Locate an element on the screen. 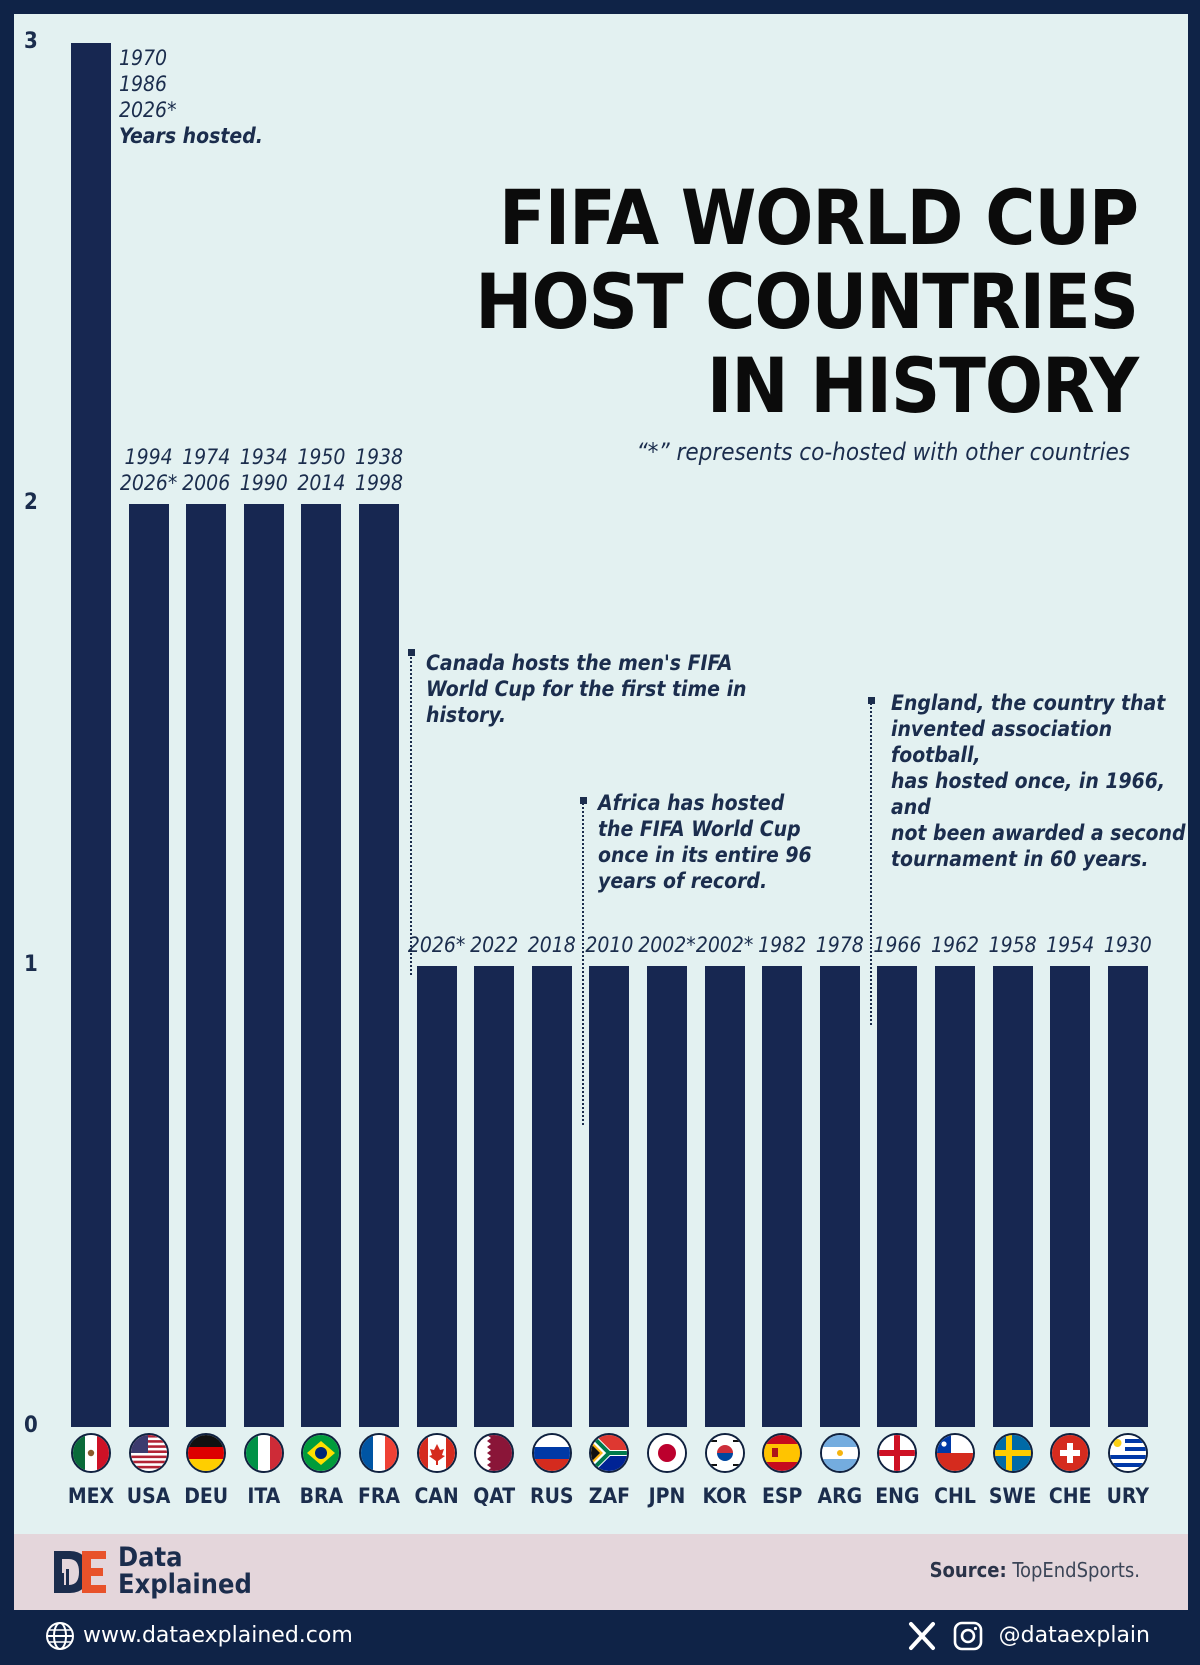 The width and height of the screenshot is (1200, 1665). country-code-label: RUS is located at coordinates (552, 1496).